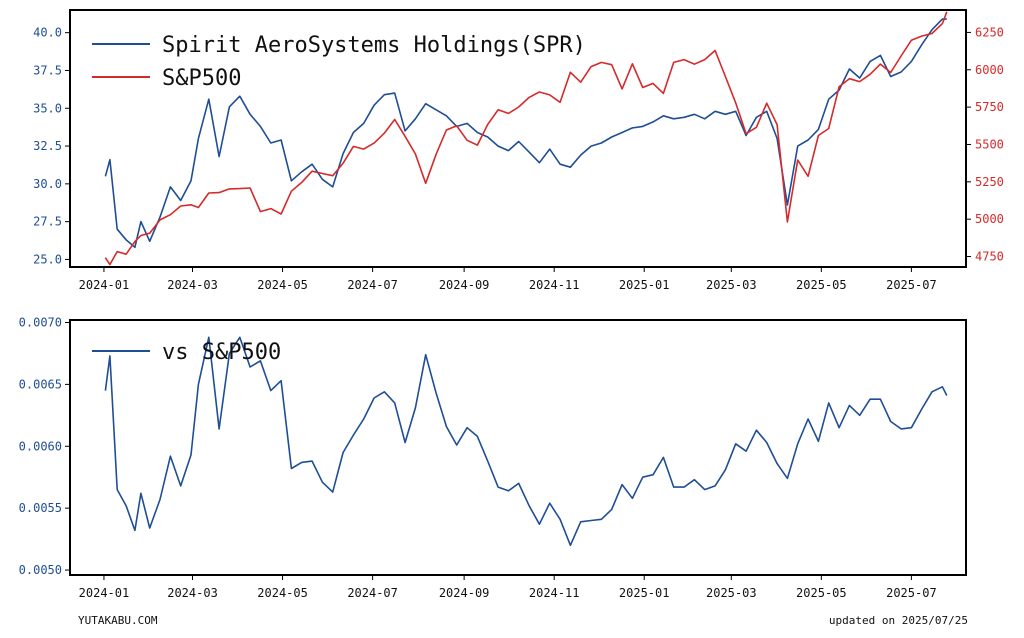  Describe the element at coordinates (989, 144) in the screenshot. I see `right-tick-label: 5500` at that location.